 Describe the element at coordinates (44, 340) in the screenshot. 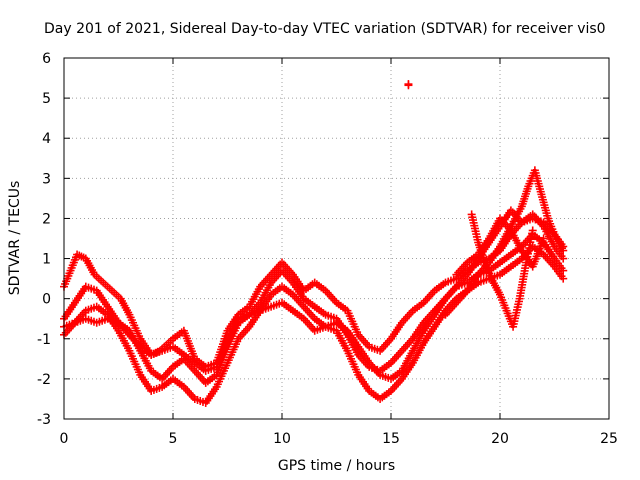

I see `y-tick-label: -1` at that location.